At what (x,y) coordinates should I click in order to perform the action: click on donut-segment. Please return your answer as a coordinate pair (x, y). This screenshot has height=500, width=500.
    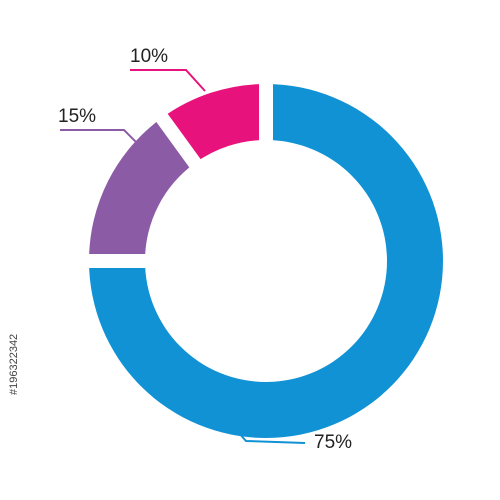
    Looking at the image, I should click on (142, 189).